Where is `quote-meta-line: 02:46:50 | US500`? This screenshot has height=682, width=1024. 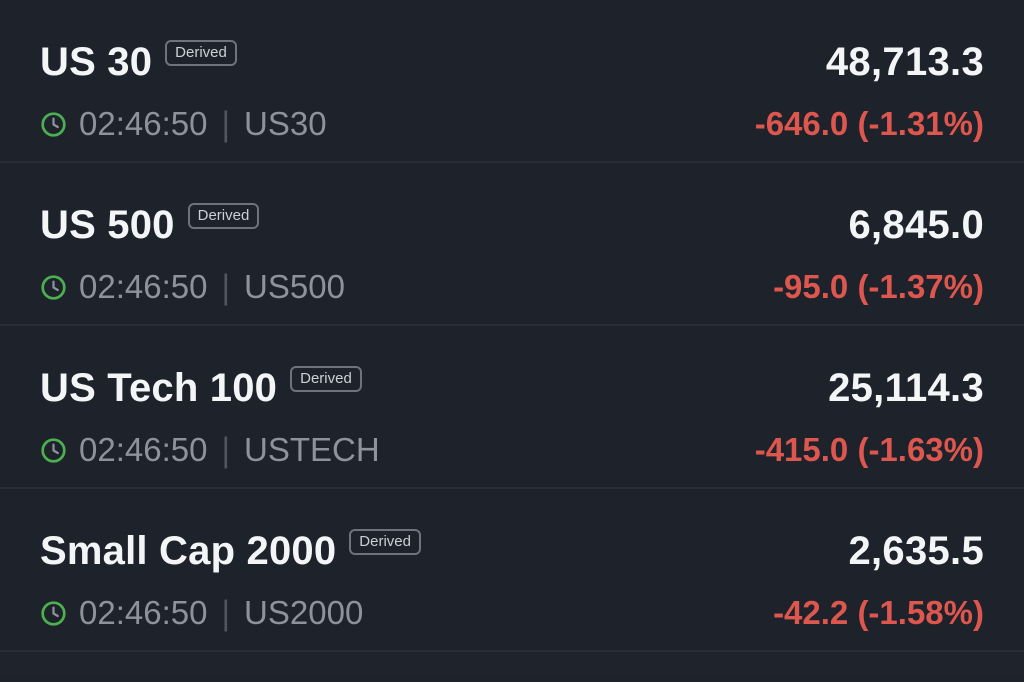 quote-meta-line: 02:46:50 | US500 is located at coordinates (192, 287).